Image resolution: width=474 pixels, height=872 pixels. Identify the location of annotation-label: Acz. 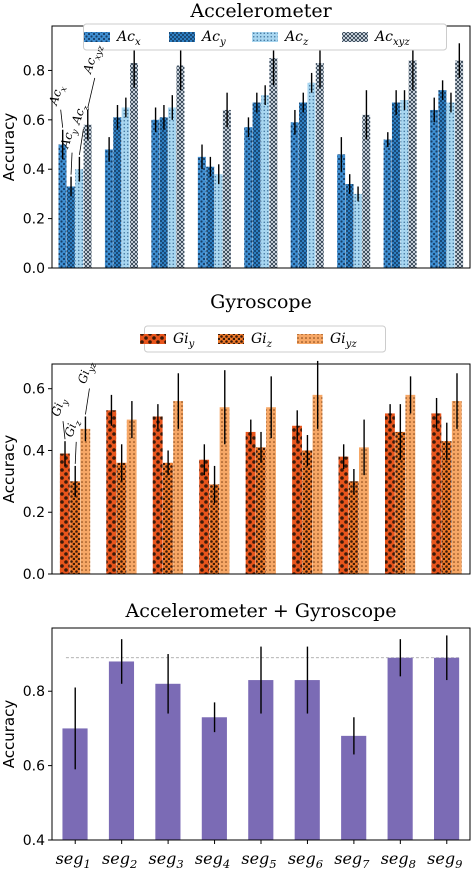
(81, 115).